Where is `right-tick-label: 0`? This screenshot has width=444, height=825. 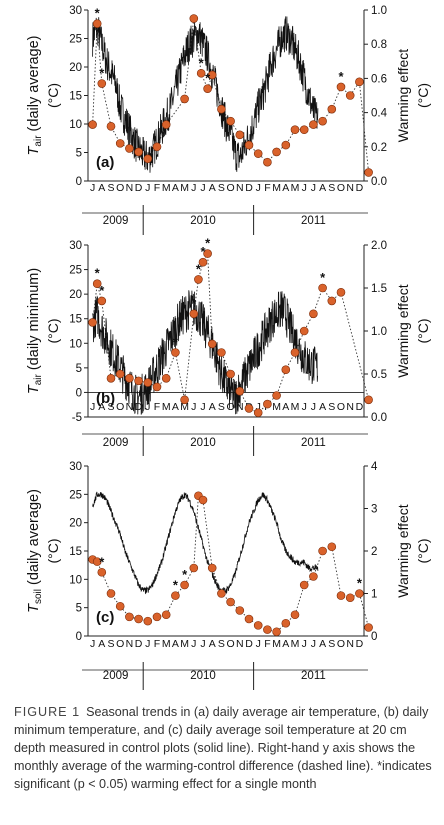
right-tick-label: 0 is located at coordinates (374, 637).